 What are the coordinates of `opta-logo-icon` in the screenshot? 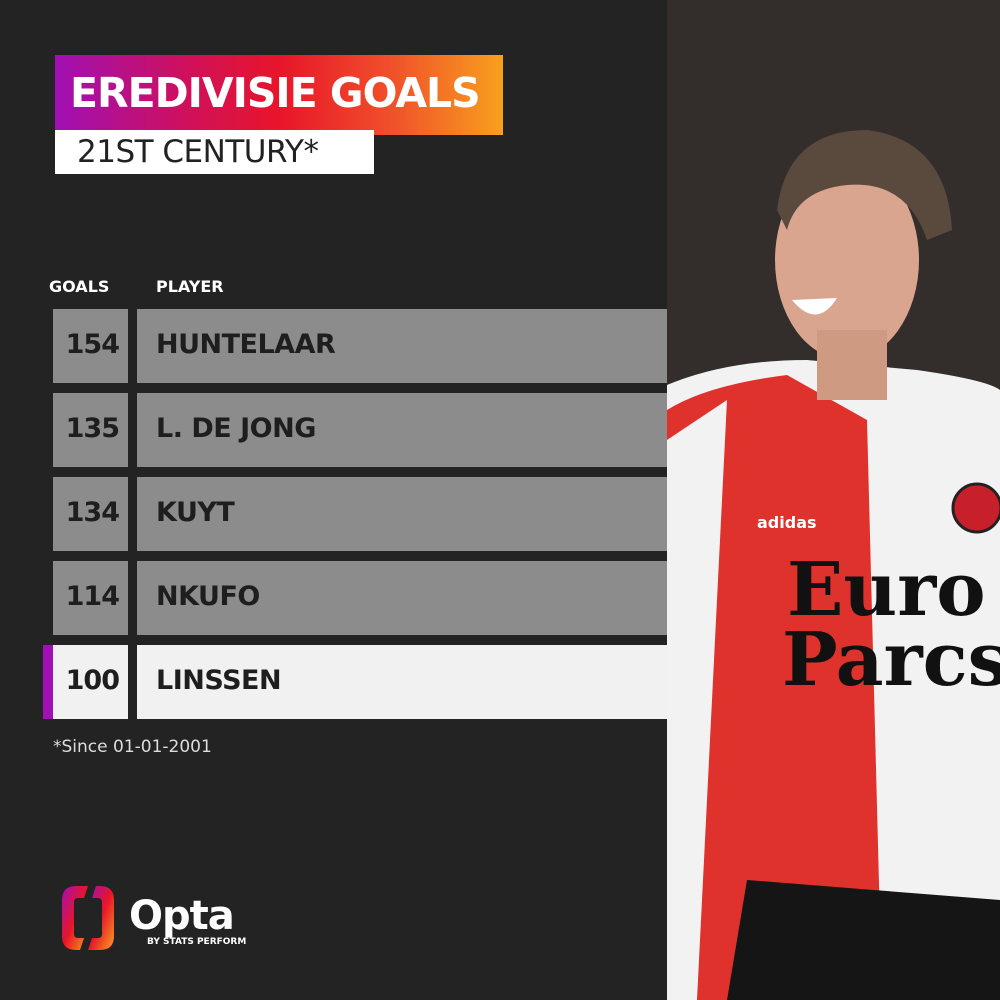 It's located at (88, 918).